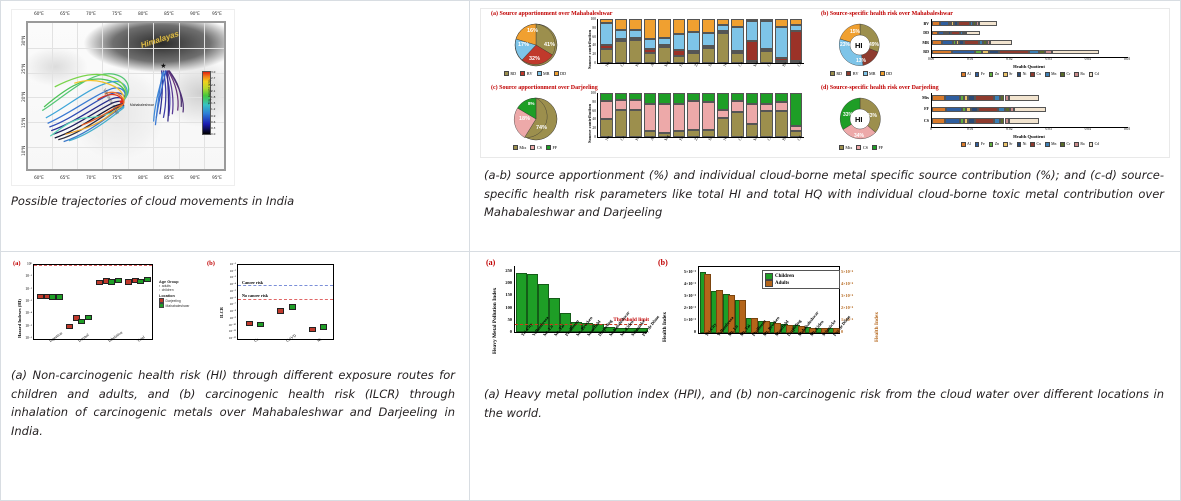 The width and height of the screenshot is (1181, 501). What do you see at coordinates (710, 64) in the screenshot?
I see `stacked-bar-xlabel: Sr` at bounding box center [710, 64].